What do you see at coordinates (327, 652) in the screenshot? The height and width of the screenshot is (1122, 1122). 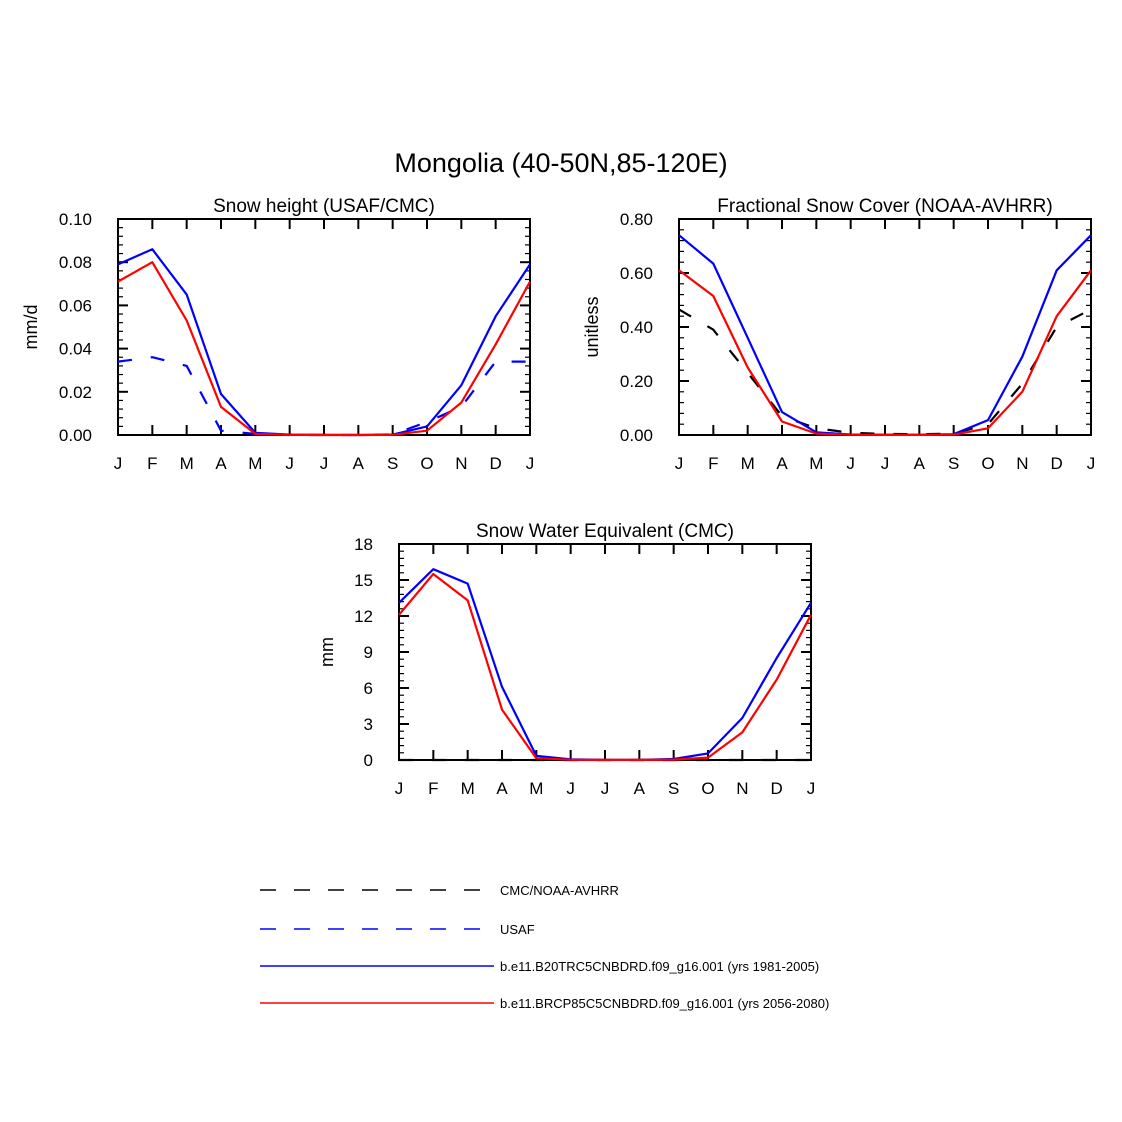 I see `y-axis-label: mm` at bounding box center [327, 652].